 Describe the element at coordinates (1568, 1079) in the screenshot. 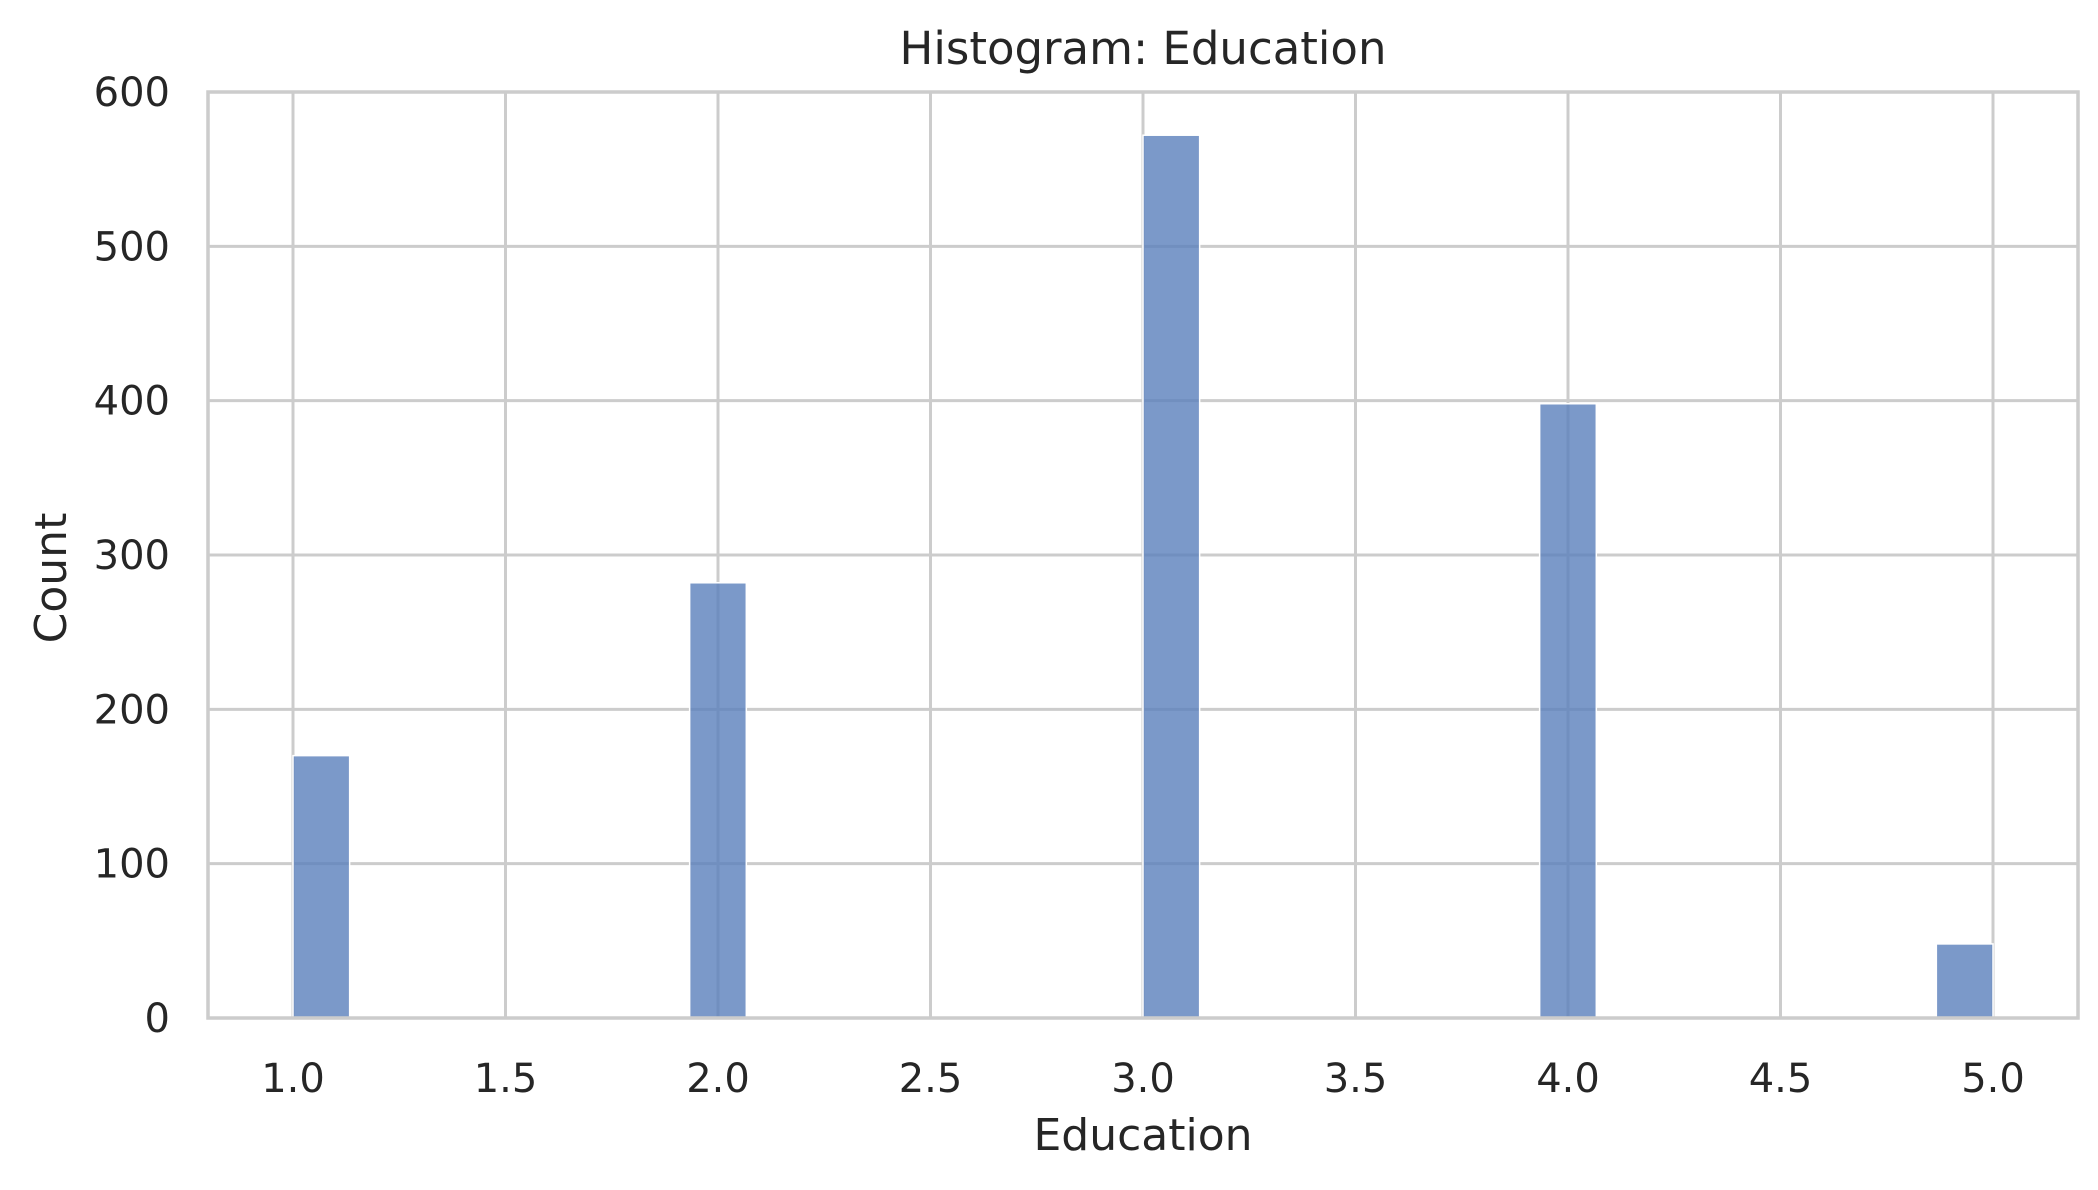

I see `x-tick-label: 4.0` at that location.